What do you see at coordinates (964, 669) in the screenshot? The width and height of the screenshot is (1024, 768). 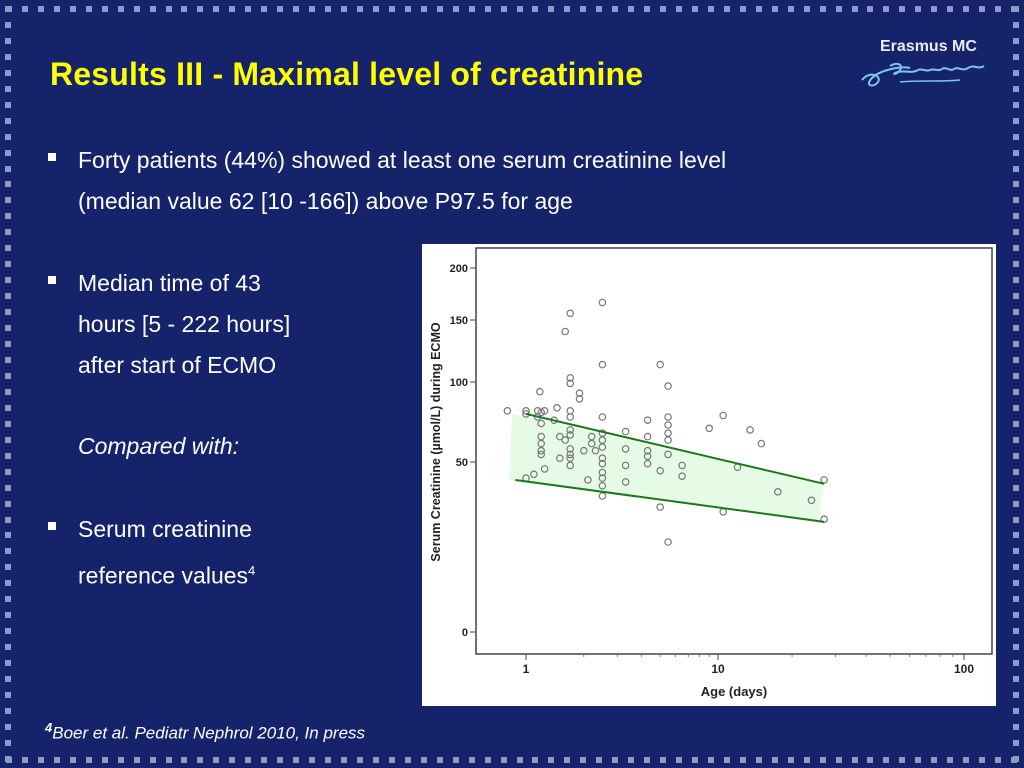 I see `x-tick-label: 100` at bounding box center [964, 669].